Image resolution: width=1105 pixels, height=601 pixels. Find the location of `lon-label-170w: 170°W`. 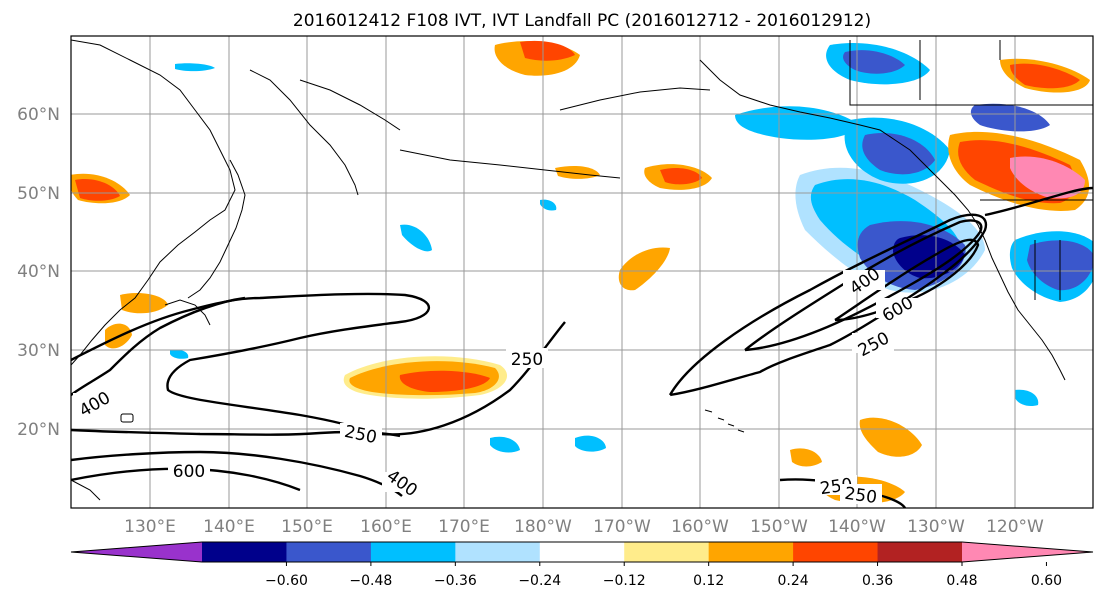

lon-label-170w: 170°W is located at coordinates (622, 527).